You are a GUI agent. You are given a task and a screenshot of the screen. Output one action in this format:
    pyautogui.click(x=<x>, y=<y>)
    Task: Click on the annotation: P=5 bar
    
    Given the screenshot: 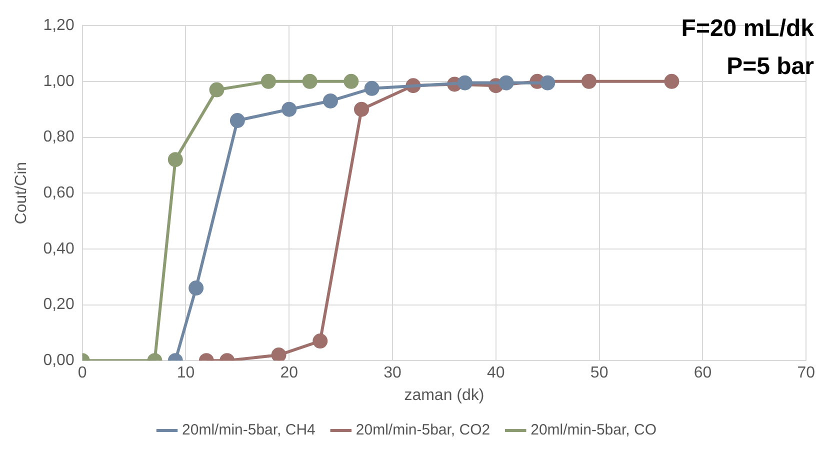 What is the action you would take?
    pyautogui.click(x=770, y=66)
    